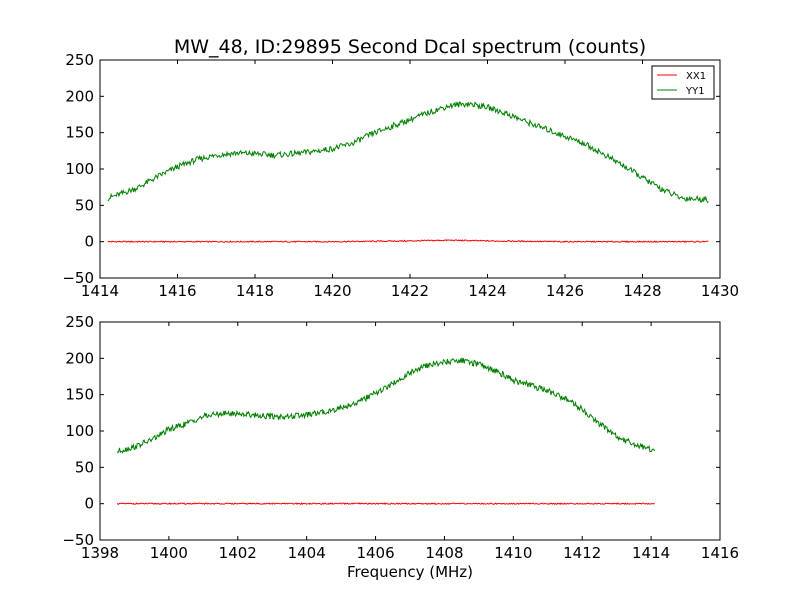 The height and width of the screenshot is (600, 800). What do you see at coordinates (408, 152) in the screenshot?
I see `series-line-yy1` at bounding box center [408, 152].